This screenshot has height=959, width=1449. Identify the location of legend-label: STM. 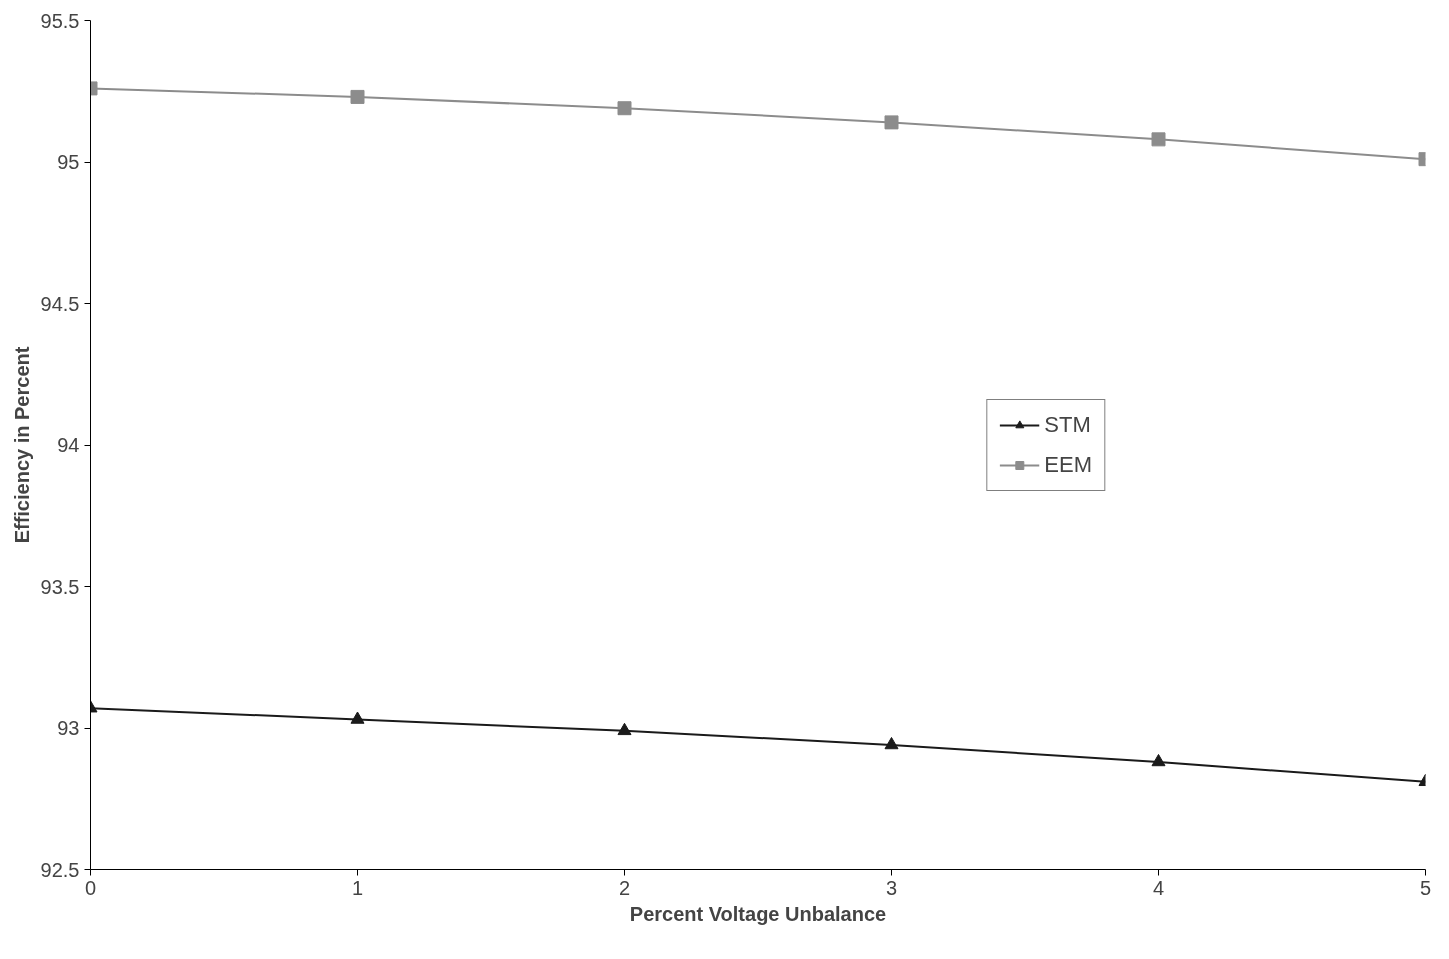
(1067, 424).